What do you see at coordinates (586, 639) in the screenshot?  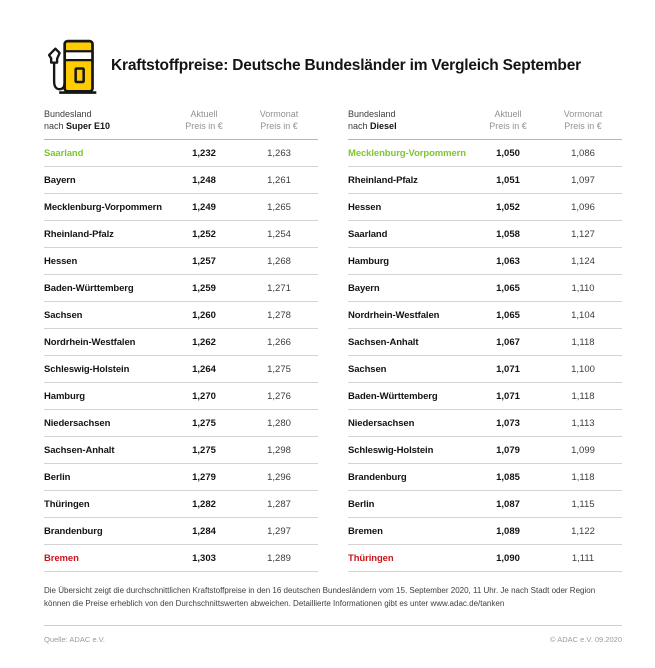 I see `copyright-label: © ADAC e.V. 09.2020` at bounding box center [586, 639].